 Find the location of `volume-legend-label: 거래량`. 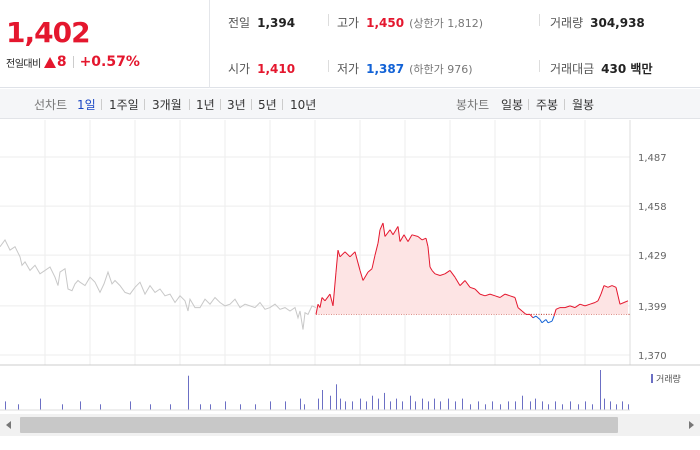

volume-legend-label: 거래량 is located at coordinates (668, 379).